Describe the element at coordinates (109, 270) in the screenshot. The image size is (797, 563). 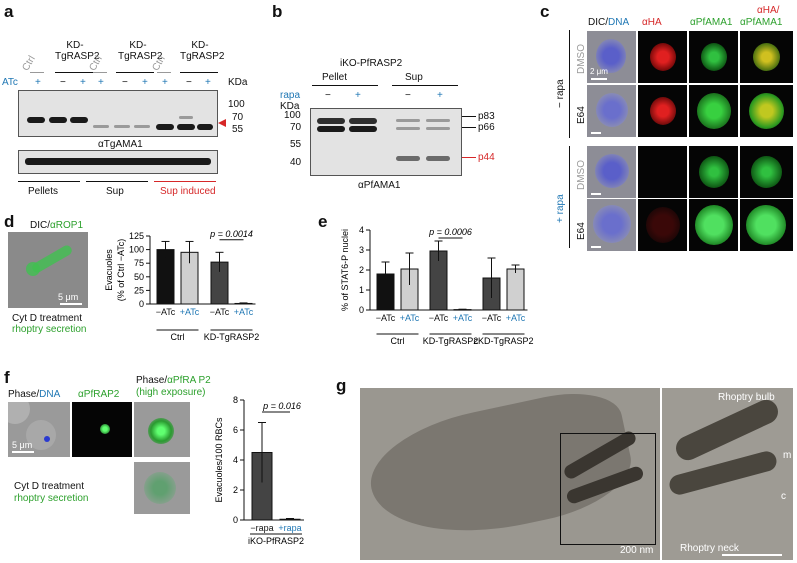
I see `y-axis-label: Evacuoles` at that location.